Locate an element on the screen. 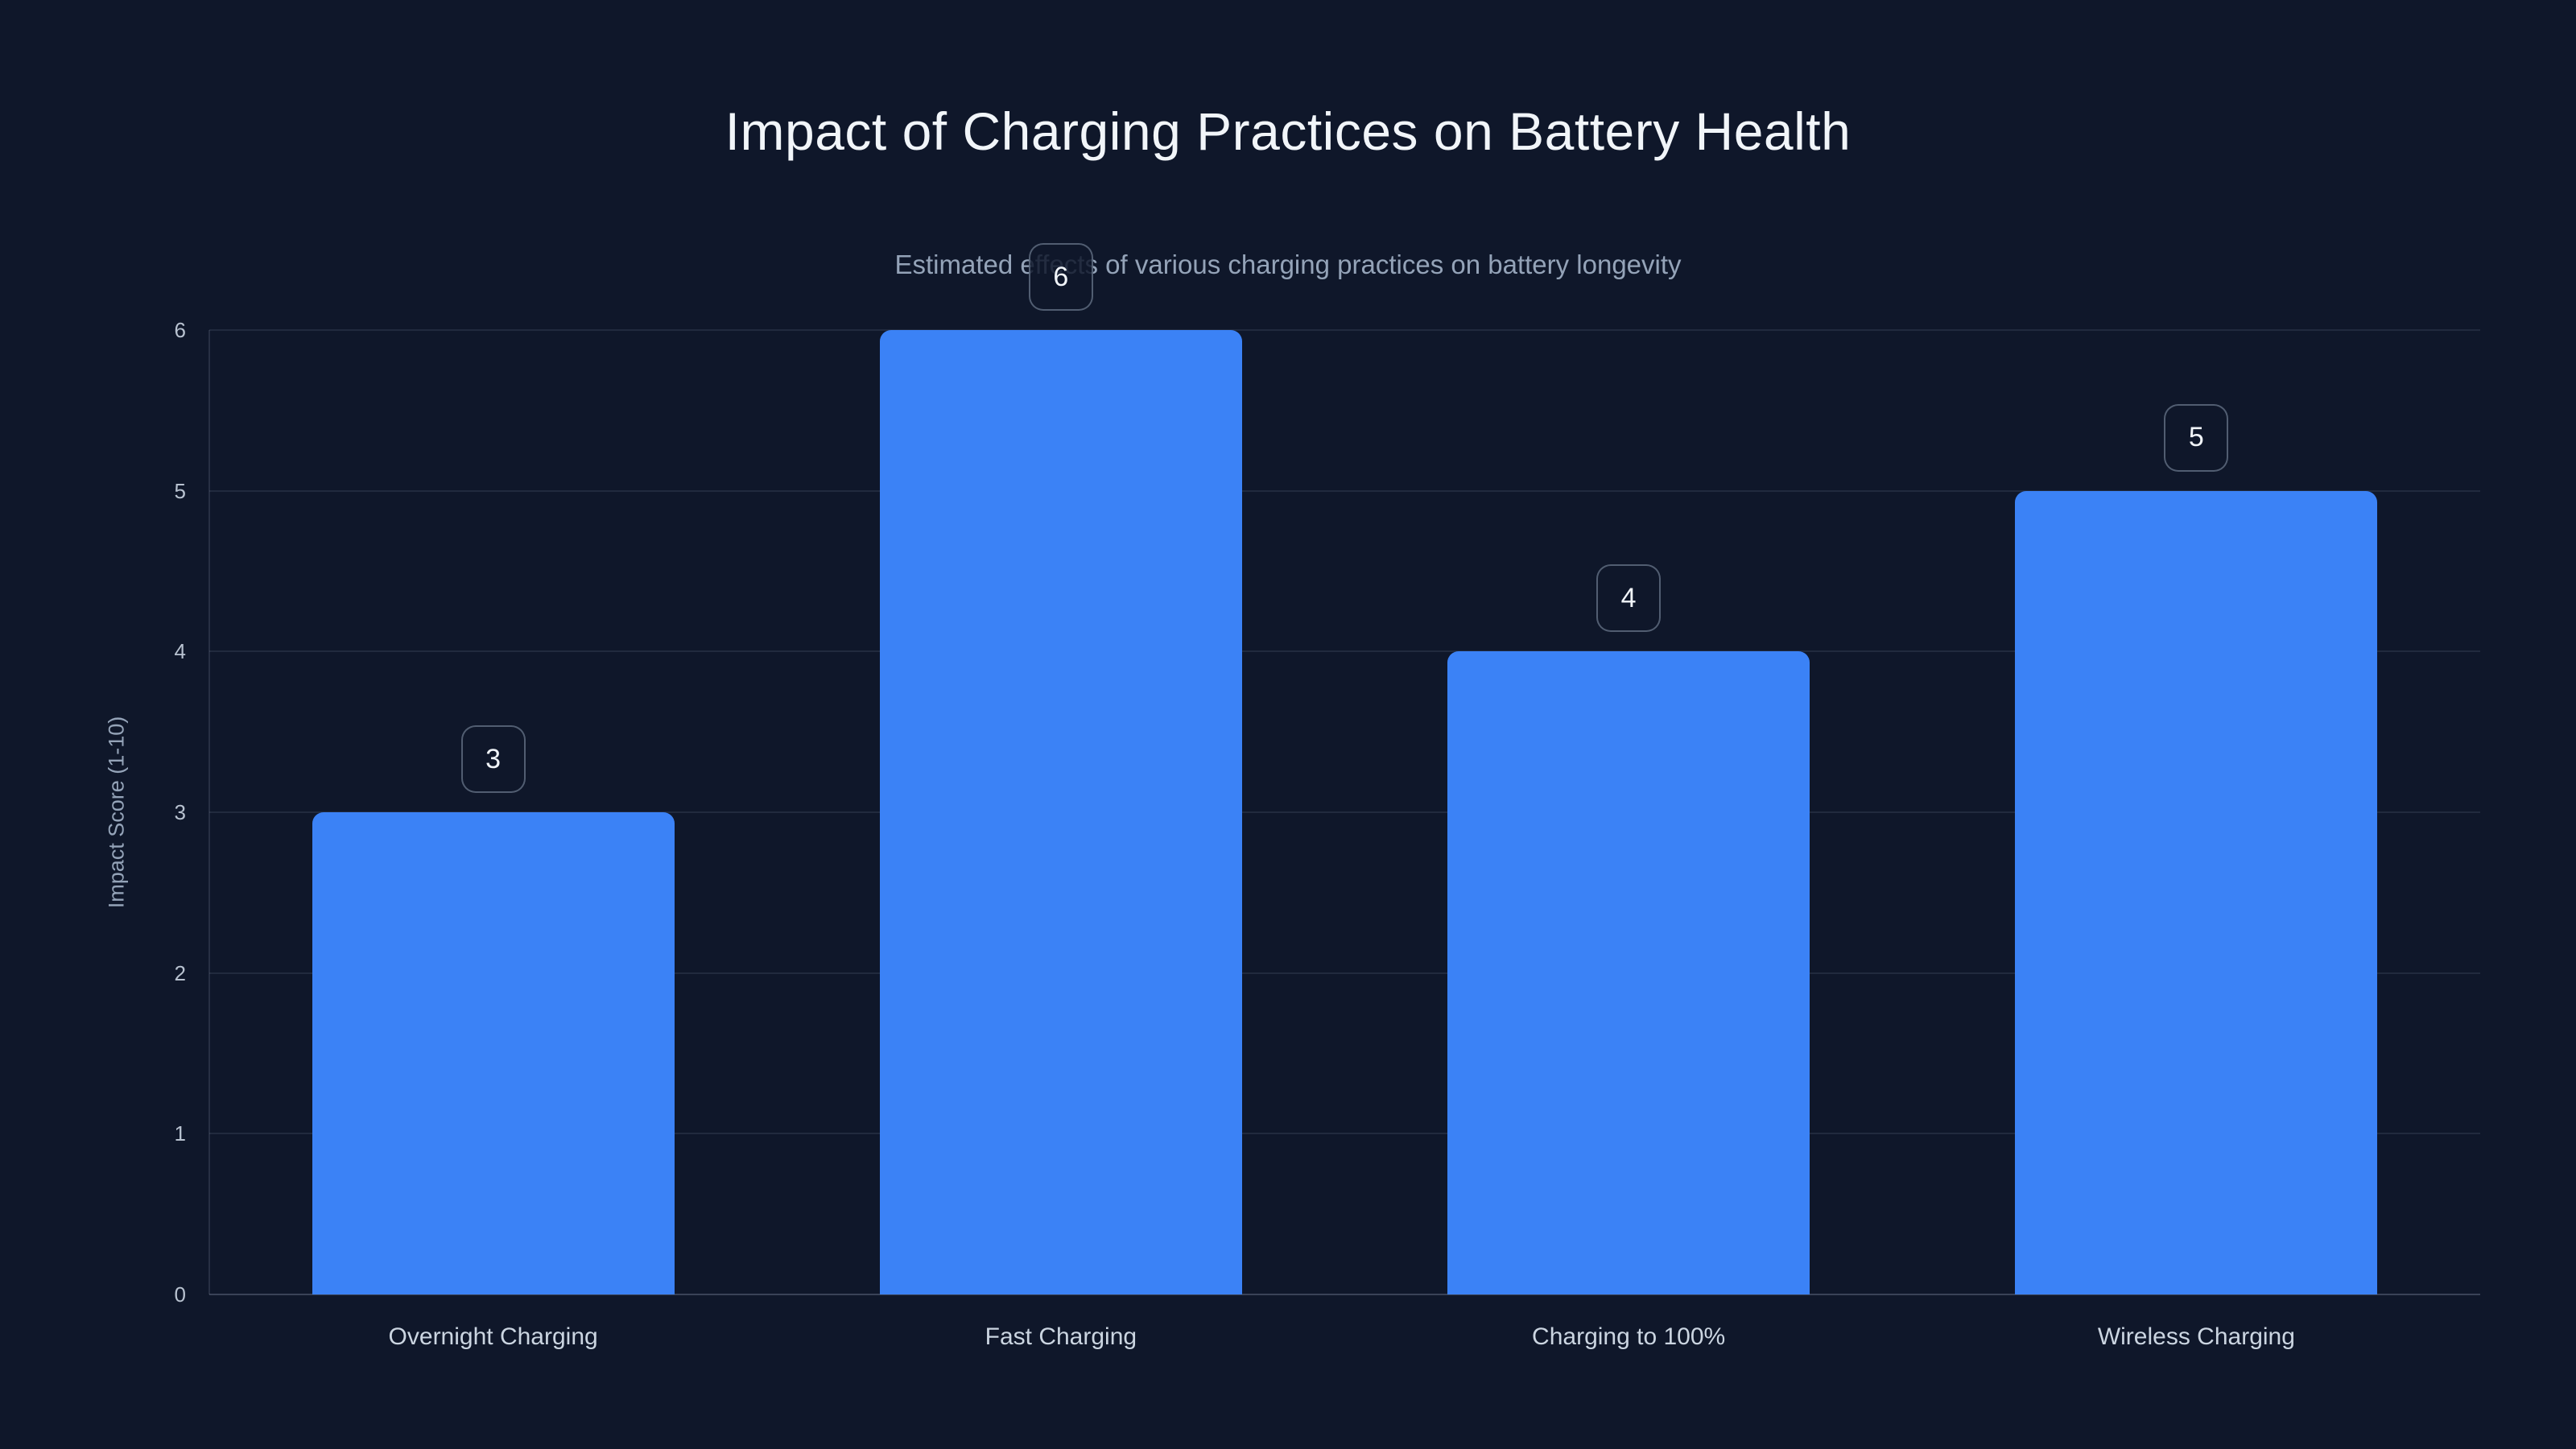 This screenshot has height=1449, width=2576. y-tick-label-1: 1 is located at coordinates (180, 1133).